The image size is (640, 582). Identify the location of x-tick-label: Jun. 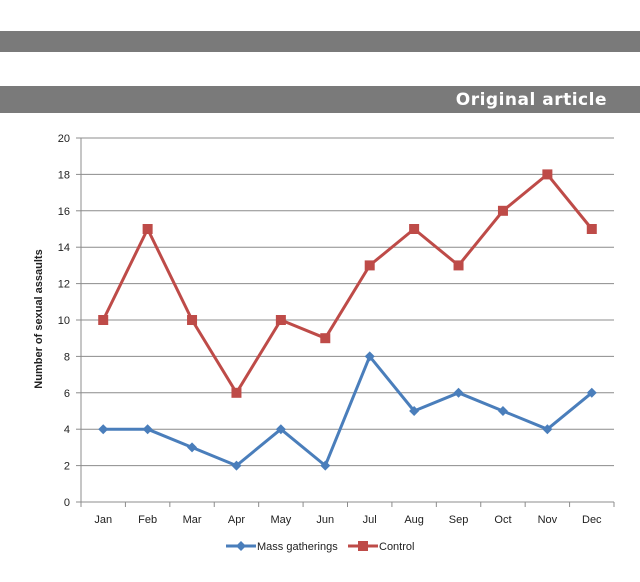
(325, 520).